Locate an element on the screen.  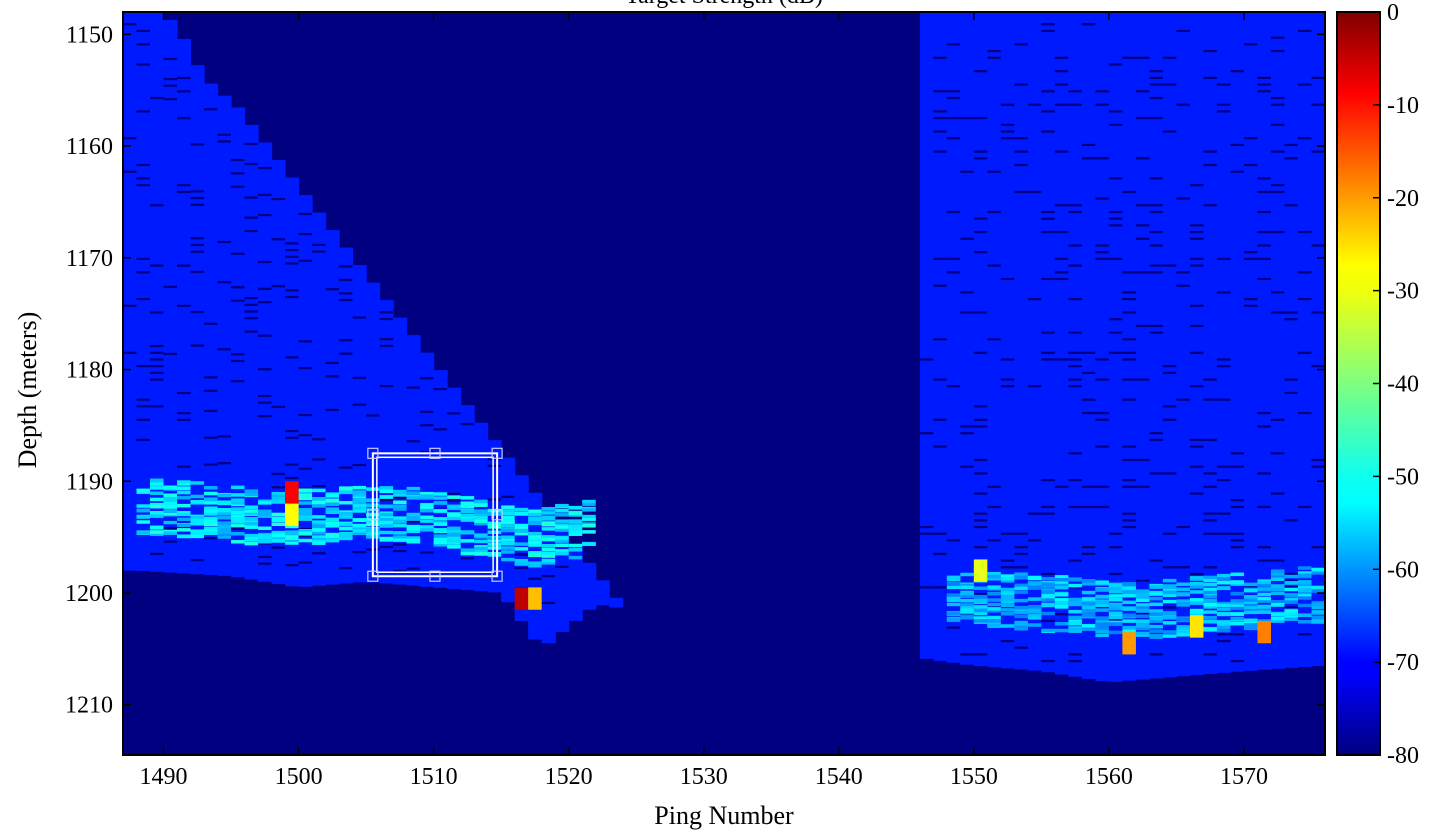
selection-handles is located at coordinates (435, 514).